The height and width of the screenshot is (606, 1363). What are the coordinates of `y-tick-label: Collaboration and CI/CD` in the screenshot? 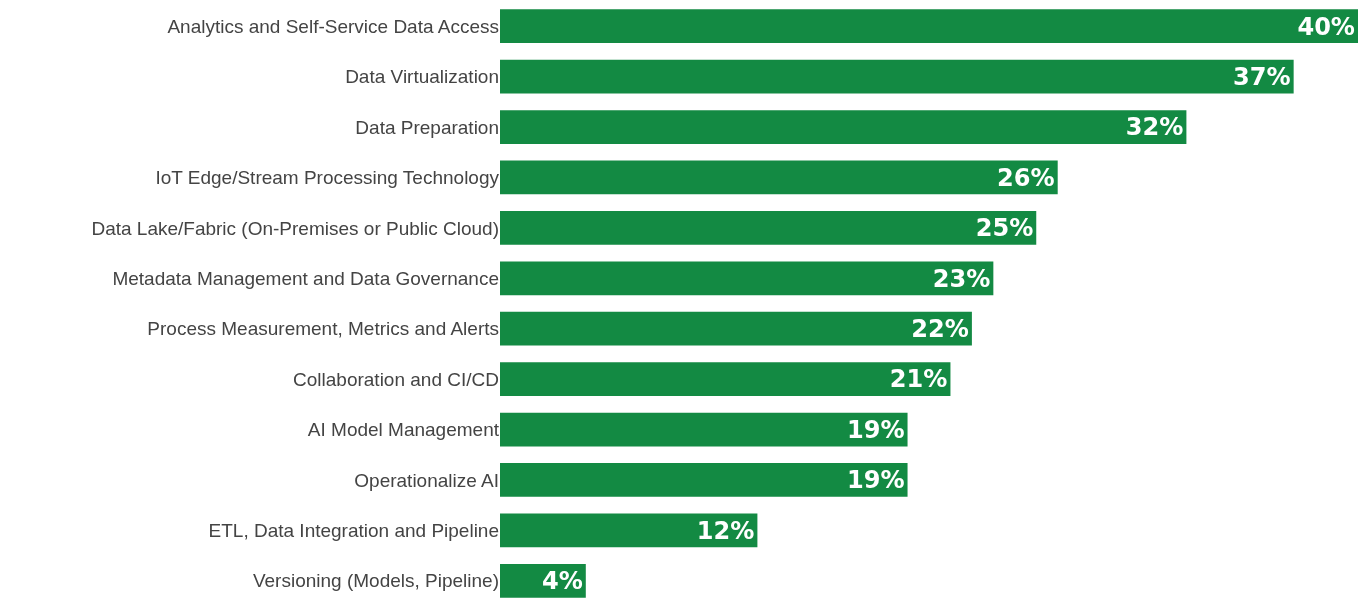 It's located at (396, 379).